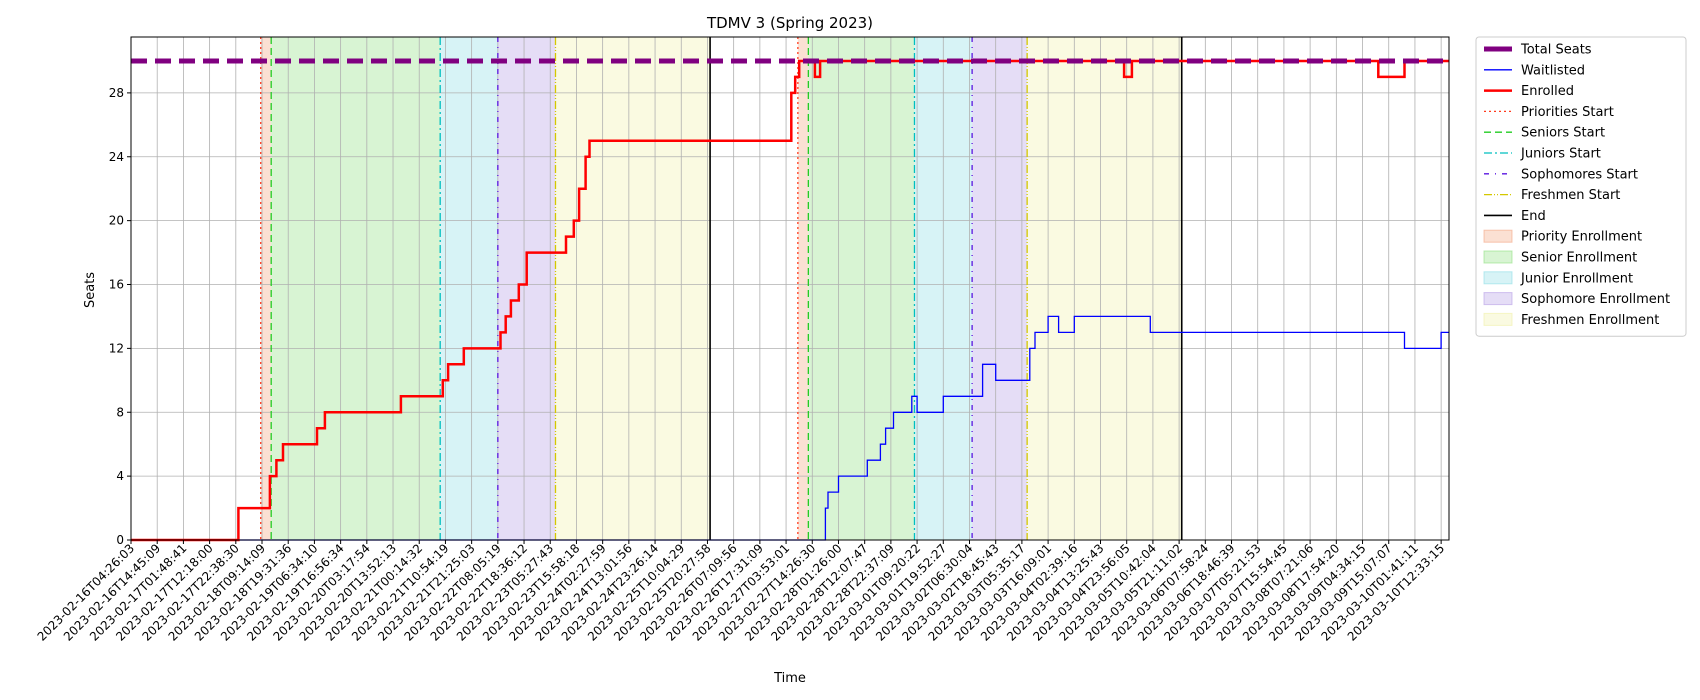  What do you see at coordinates (1590, 320) in the screenshot?
I see `legend-label-freshmen-enrollment: Freshmen Enrollment` at bounding box center [1590, 320].